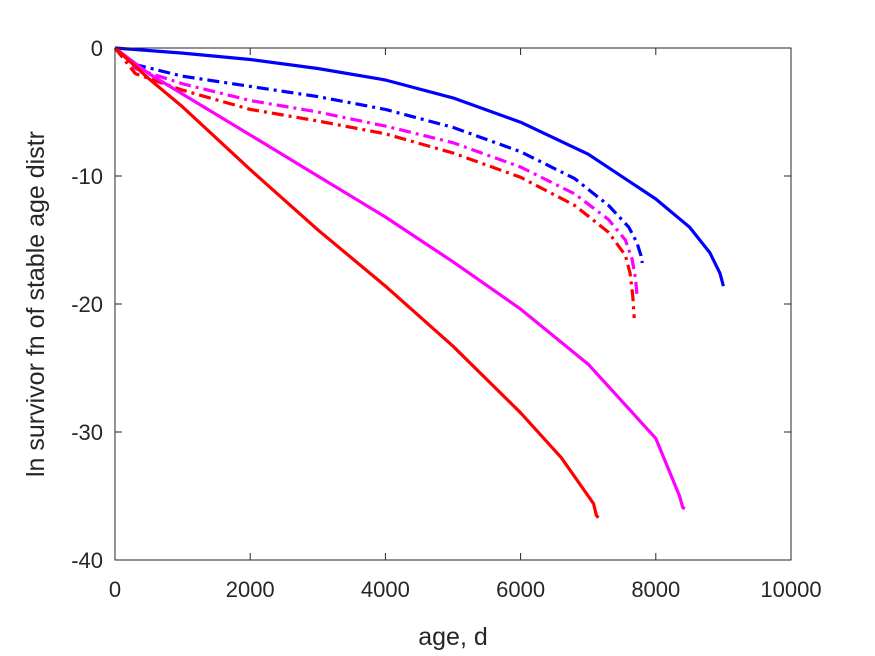 The height and width of the screenshot is (656, 875). I want to click on x-tick-label: 4000, so click(385, 589).